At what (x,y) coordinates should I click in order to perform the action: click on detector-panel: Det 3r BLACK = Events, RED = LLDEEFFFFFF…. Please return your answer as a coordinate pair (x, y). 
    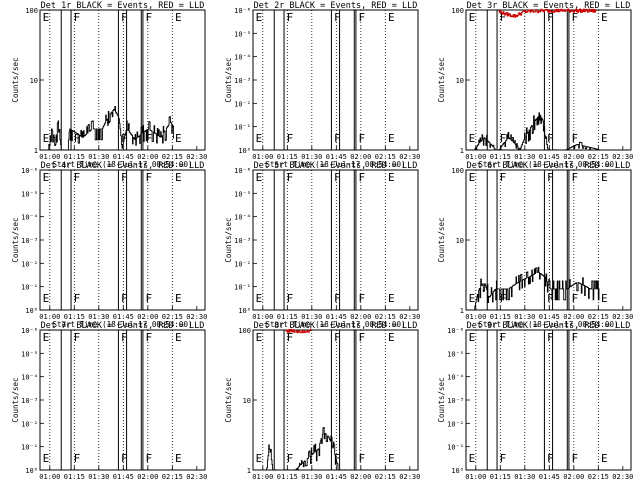
    Looking at the image, I should click on (535, 85).